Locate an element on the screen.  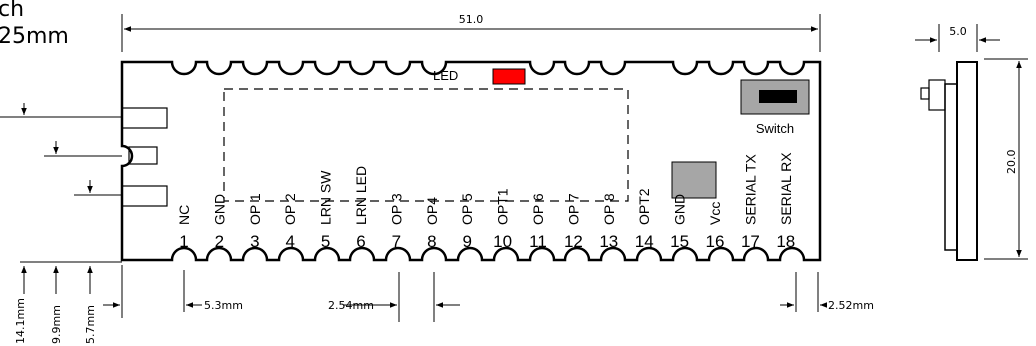
header-line-2: 25mm is located at coordinates (34, 36).